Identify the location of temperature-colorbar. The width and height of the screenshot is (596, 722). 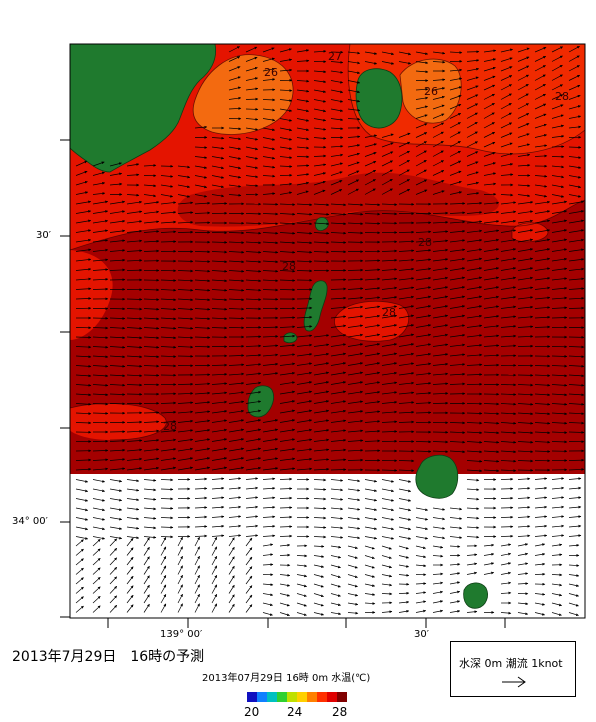
(297, 697).